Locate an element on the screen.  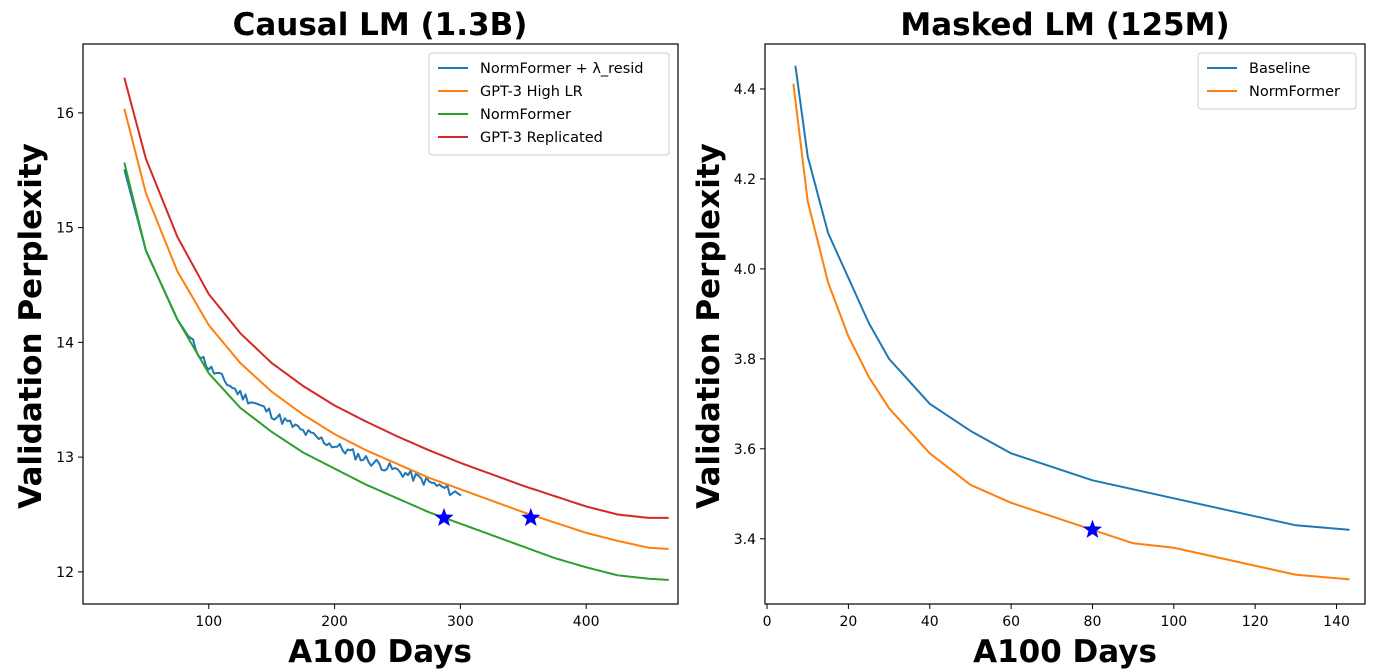
x-tick-label: 20 is located at coordinates (848, 622).